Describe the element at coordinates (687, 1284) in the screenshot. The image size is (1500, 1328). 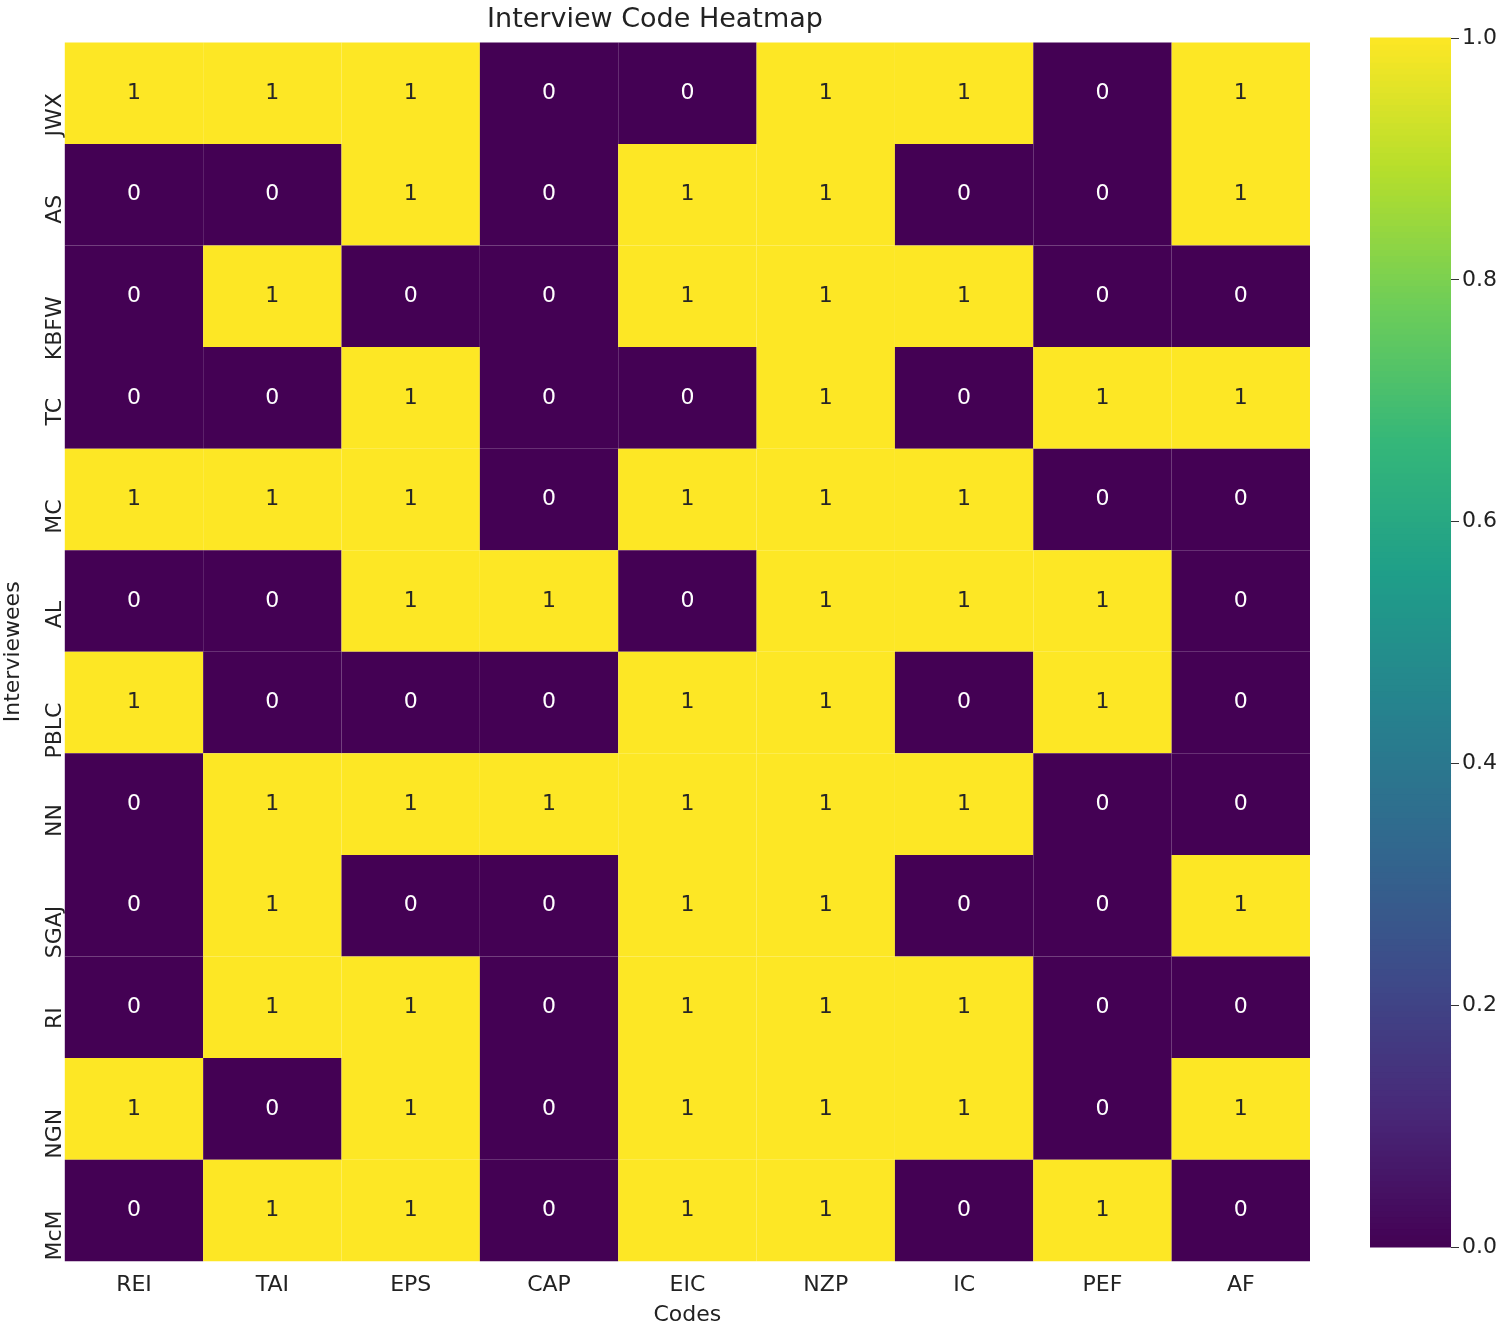
I see `x-tick-label: EIC` at that location.